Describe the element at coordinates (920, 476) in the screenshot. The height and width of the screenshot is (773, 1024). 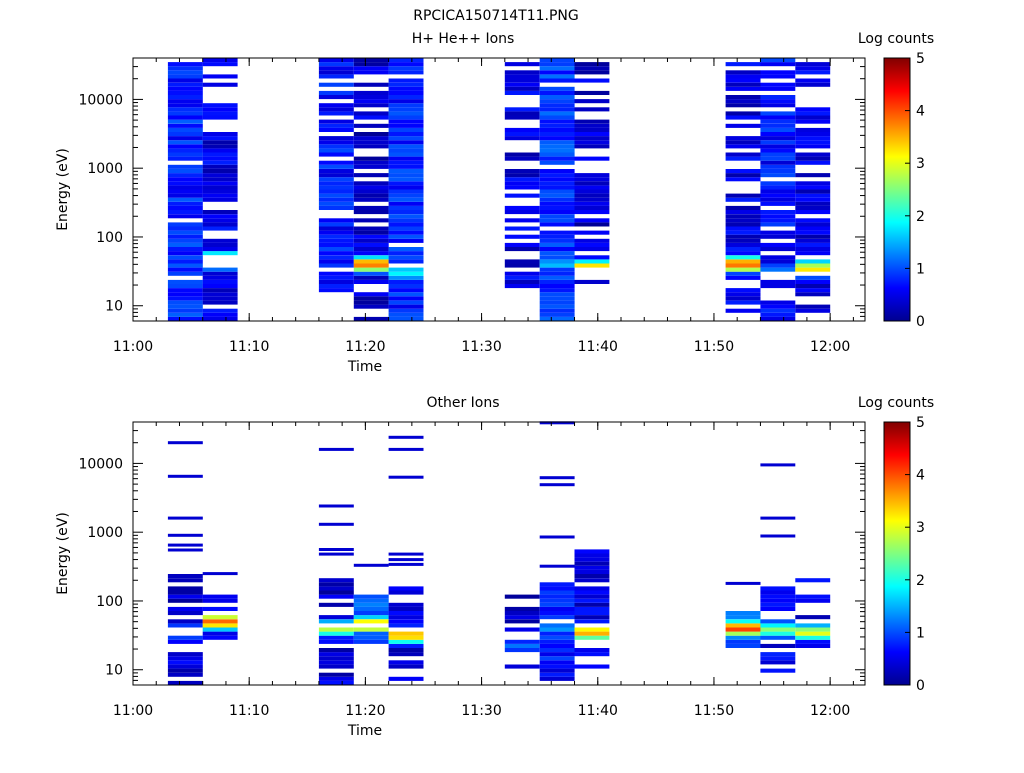
I see `colorbar-tick-label: 4` at that location.